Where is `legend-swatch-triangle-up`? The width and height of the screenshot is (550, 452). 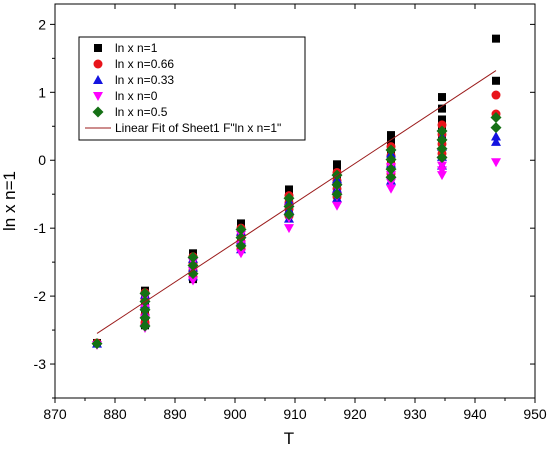
legend-swatch-triangle-up is located at coordinates (98, 79).